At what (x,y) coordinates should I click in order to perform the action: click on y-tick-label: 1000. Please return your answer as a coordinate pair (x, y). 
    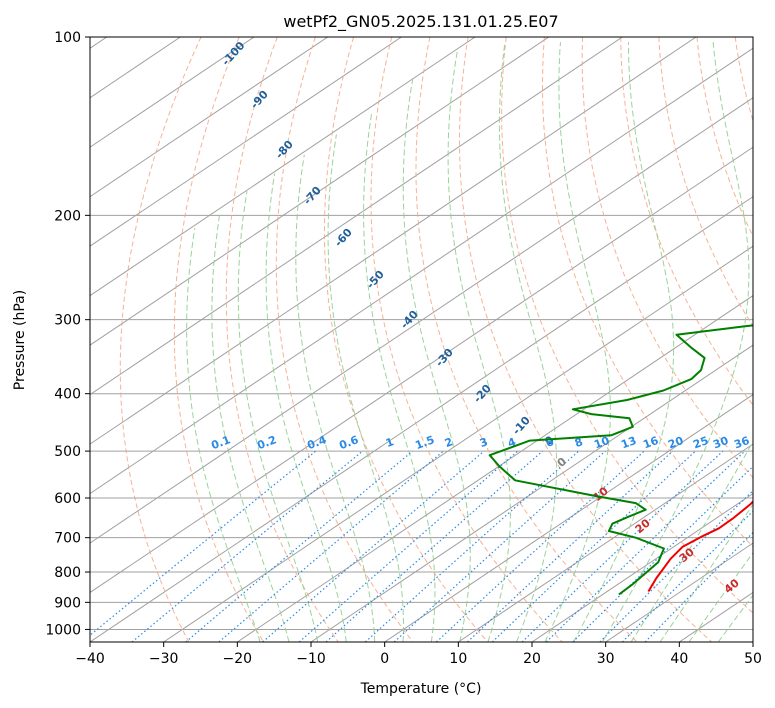
    Looking at the image, I should click on (63, 630).